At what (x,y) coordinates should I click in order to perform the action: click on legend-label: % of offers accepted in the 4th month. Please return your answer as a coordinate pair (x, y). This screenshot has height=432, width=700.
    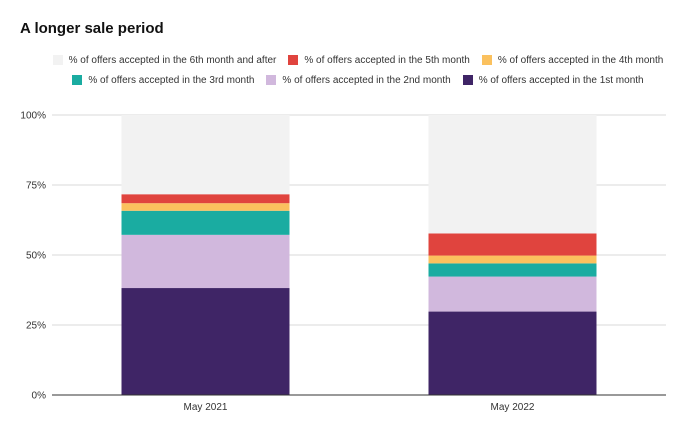
    Looking at the image, I should click on (580, 60).